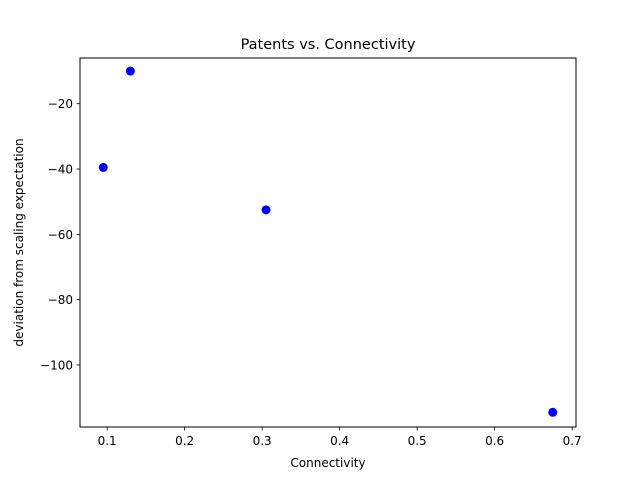  I want to click on x-tick-label: 0.1, so click(107, 441).